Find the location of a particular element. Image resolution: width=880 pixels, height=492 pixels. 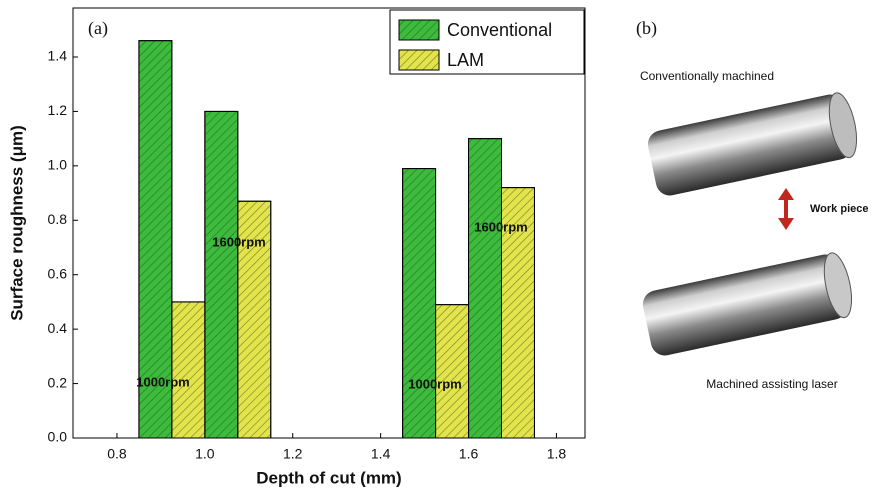

y-tick-label: 1.4 is located at coordinates (58, 56).